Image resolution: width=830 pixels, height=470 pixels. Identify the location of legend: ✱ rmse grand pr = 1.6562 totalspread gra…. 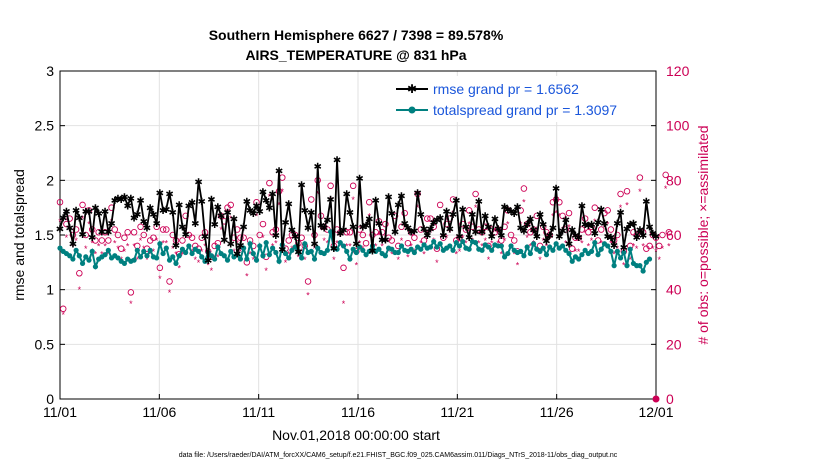
(521, 99).